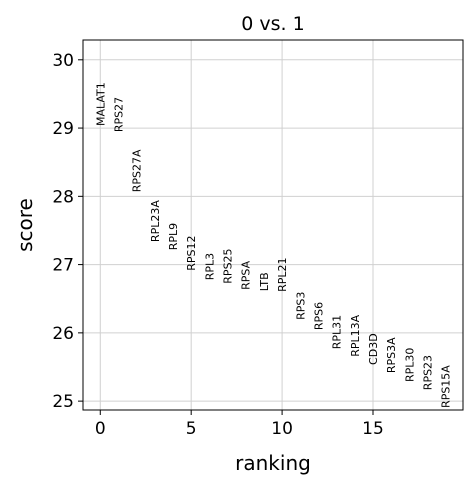 This screenshot has height=486, width=474. I want to click on gene-label: RPL30, so click(409, 365).